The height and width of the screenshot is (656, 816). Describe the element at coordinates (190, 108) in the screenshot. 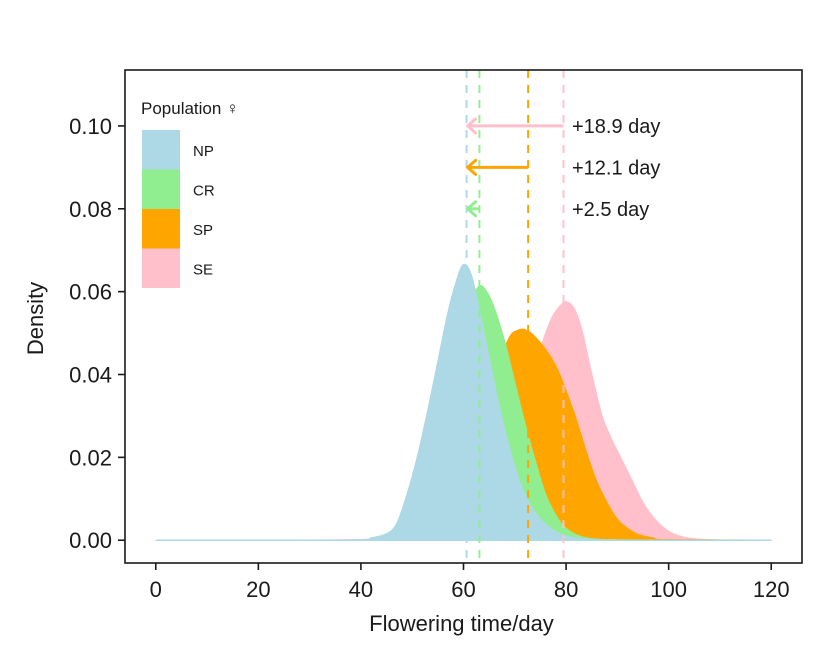

I see `legend-title: Population ♀` at that location.